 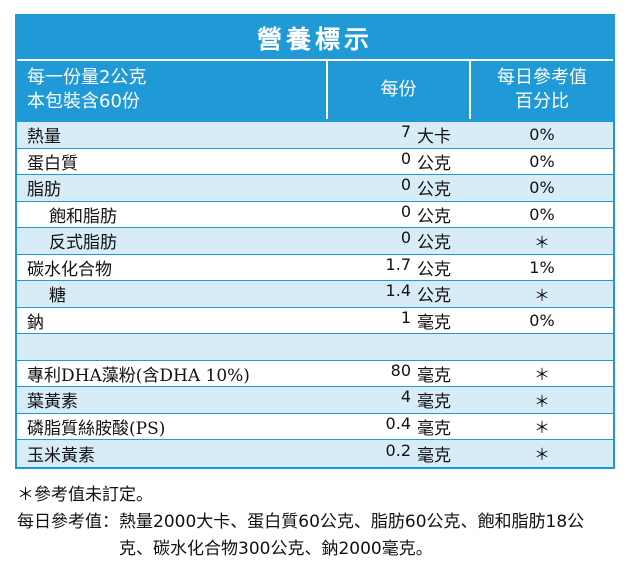 I want to click on nutrient-name: 鈉, so click(x=35, y=322).